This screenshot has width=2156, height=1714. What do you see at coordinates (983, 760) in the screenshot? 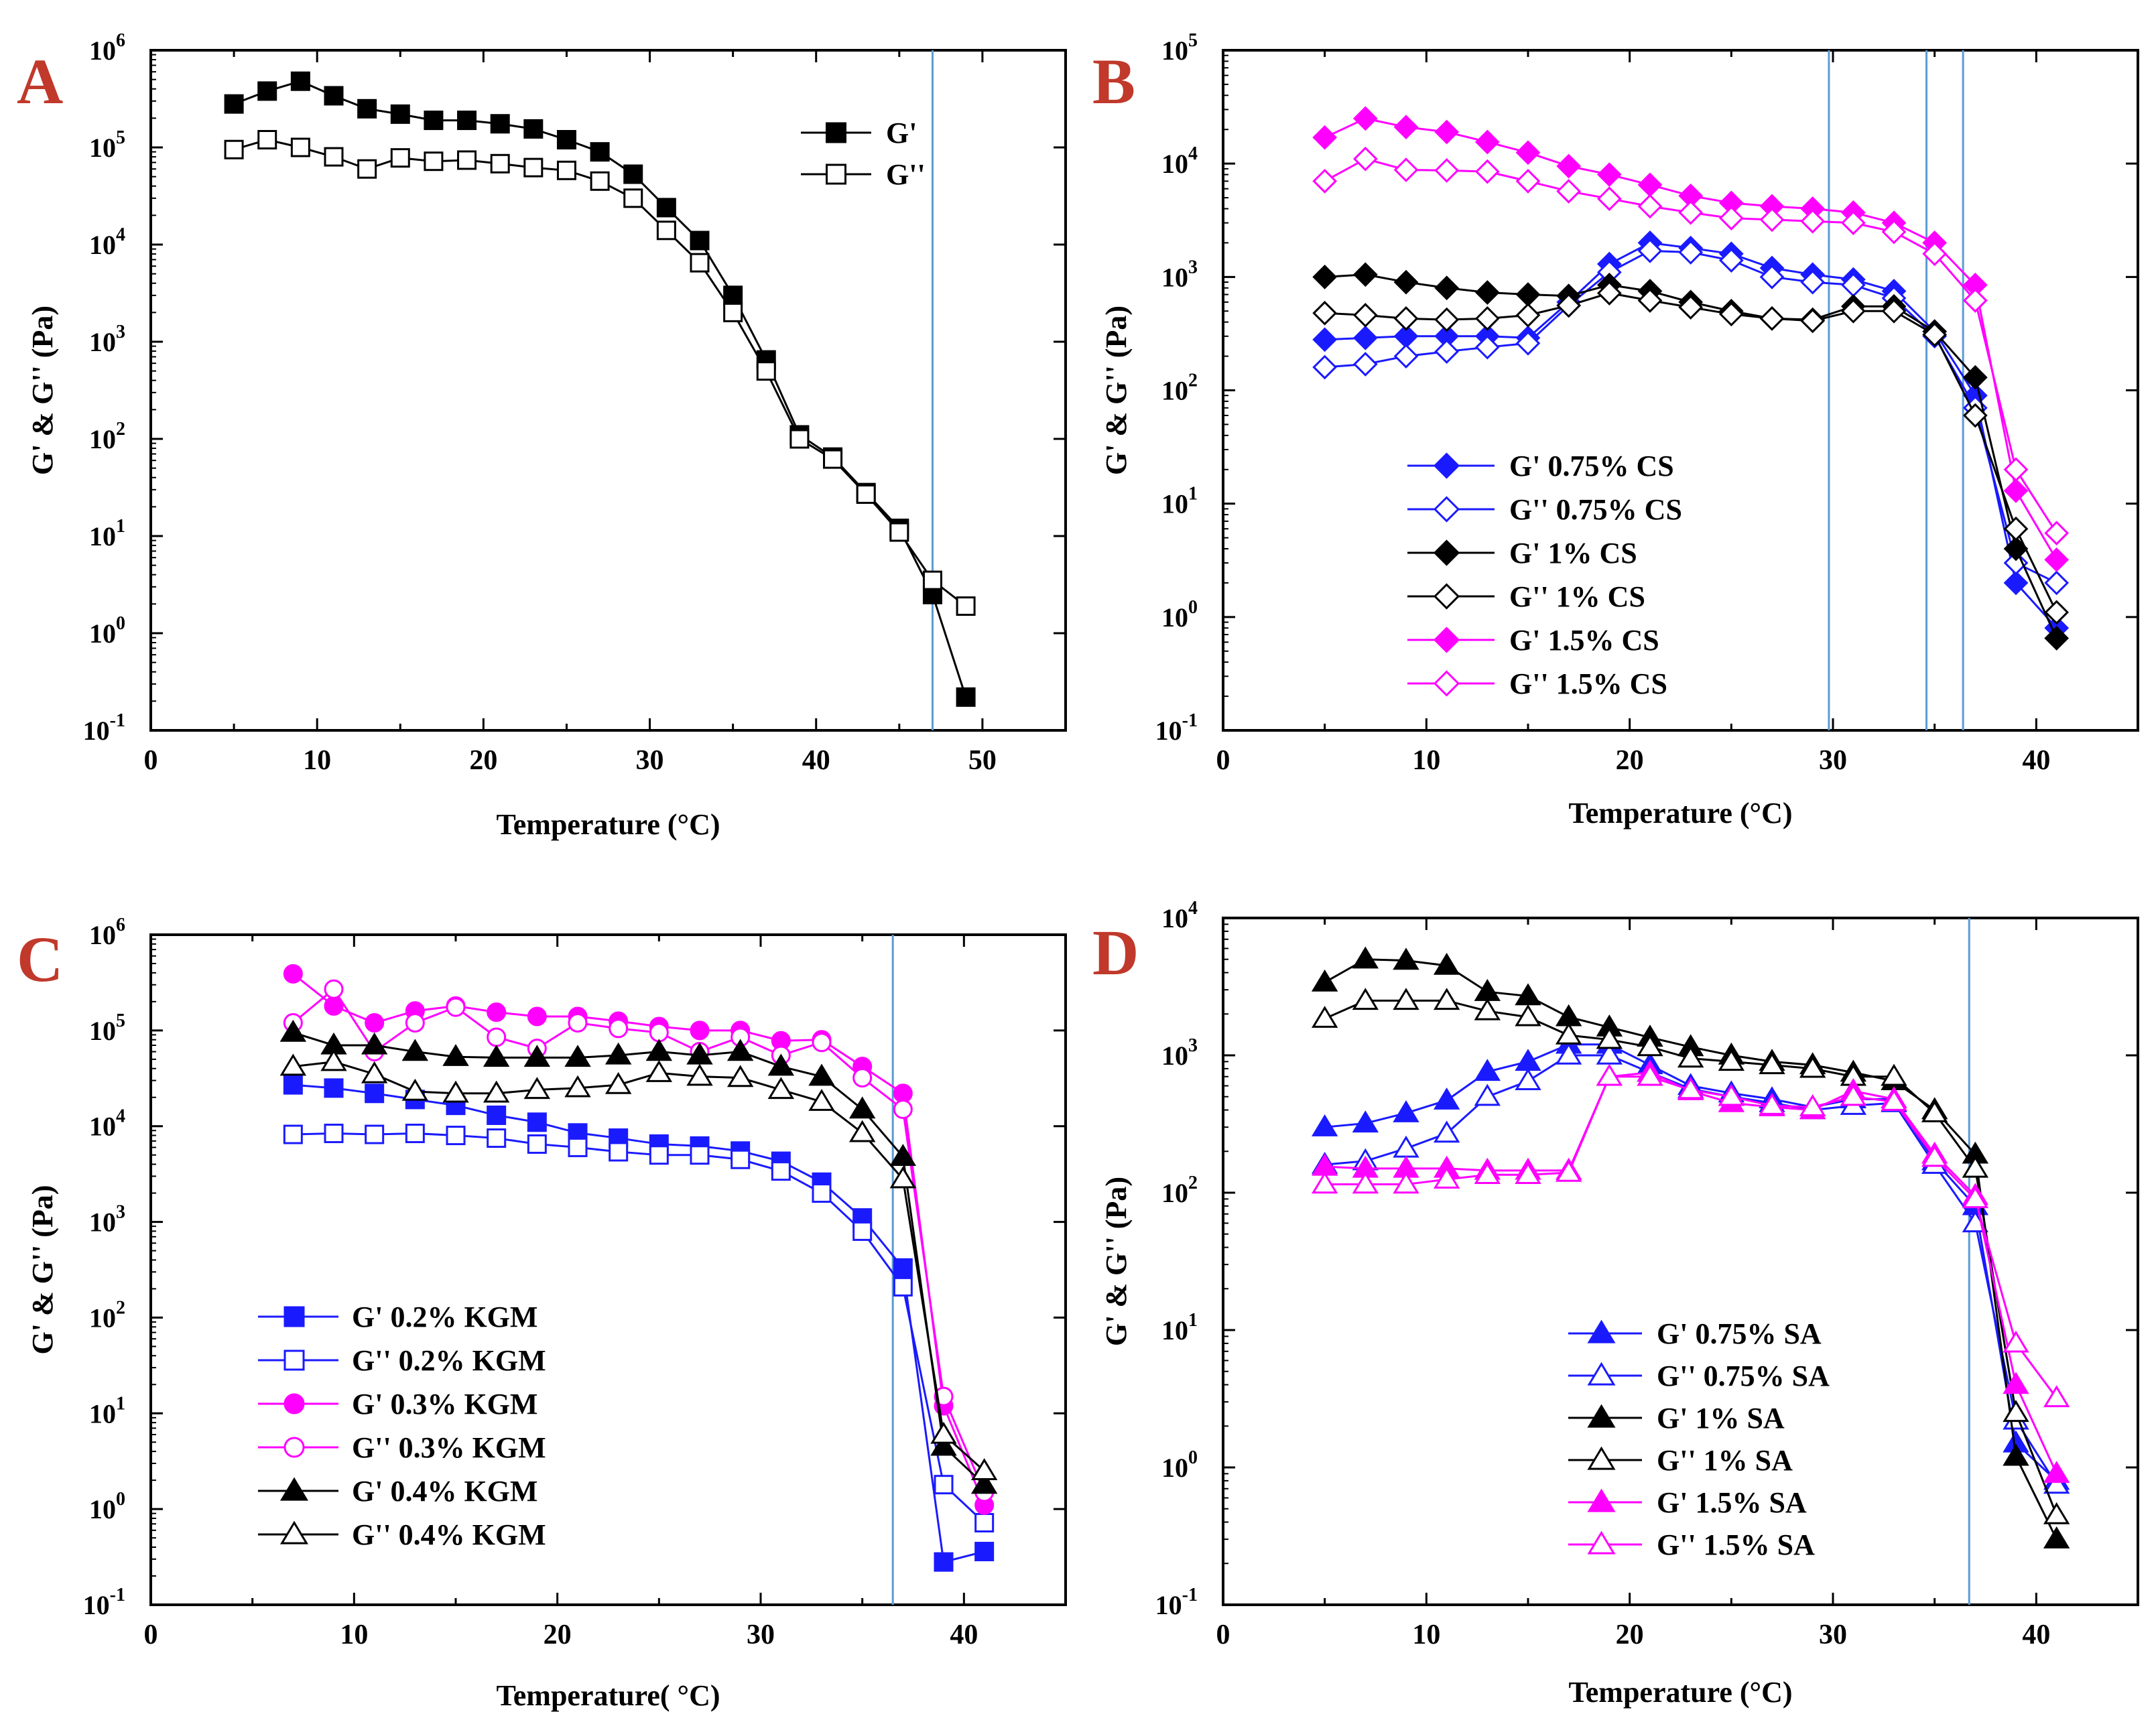
I see `x-tick-label: 50` at bounding box center [983, 760].